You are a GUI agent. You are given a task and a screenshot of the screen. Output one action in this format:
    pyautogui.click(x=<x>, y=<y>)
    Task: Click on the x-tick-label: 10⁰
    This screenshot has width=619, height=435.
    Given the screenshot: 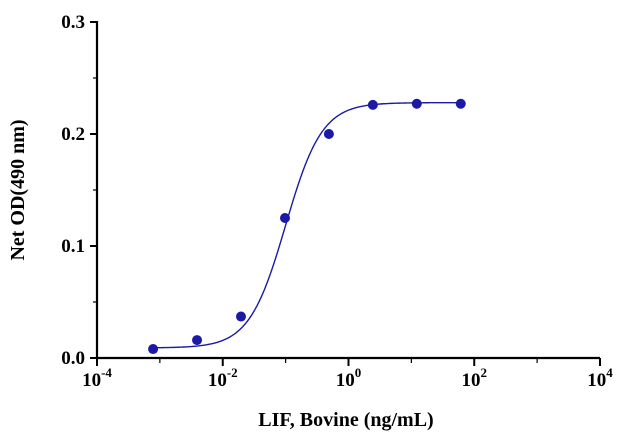 What is the action you would take?
    pyautogui.click(x=349, y=378)
    